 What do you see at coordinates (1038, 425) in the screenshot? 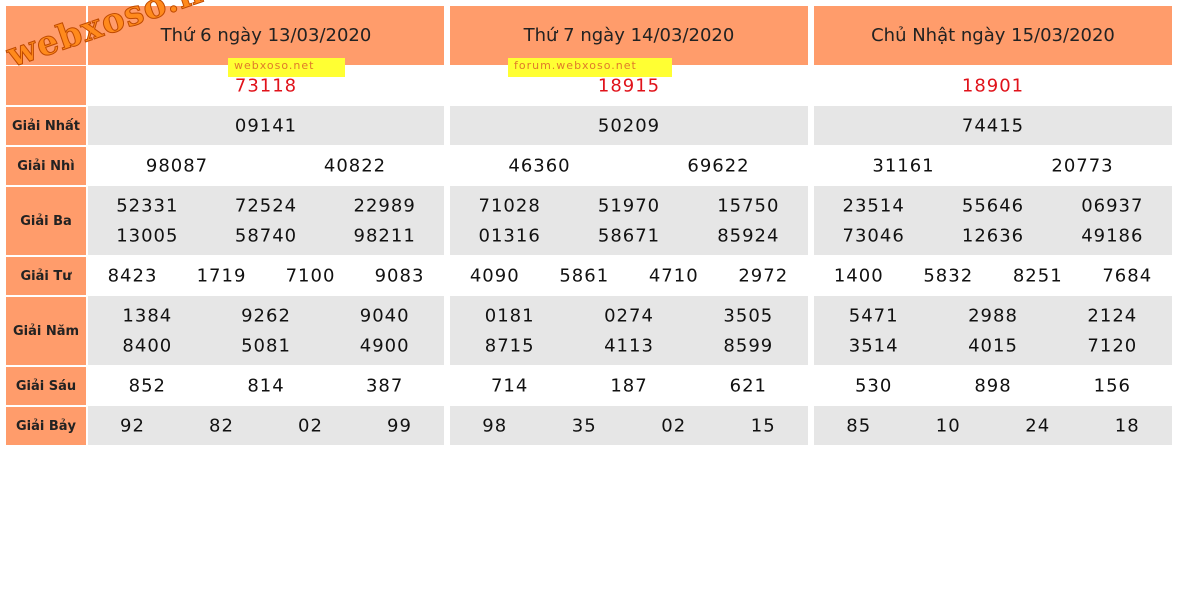
I see `prize-number: 24` at bounding box center [1038, 425].